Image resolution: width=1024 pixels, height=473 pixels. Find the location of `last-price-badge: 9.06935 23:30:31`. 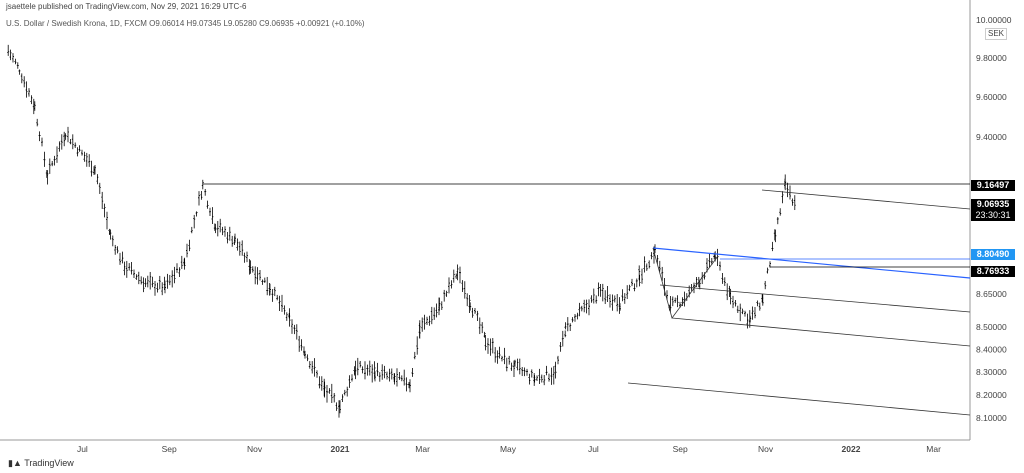

last-price-badge: 9.06935 23:30:31 is located at coordinates (993, 210).